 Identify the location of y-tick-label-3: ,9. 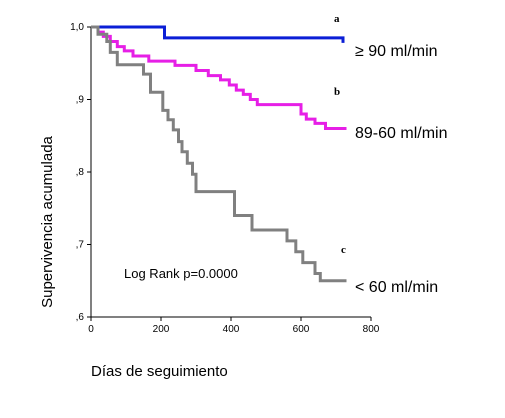
(80, 100).